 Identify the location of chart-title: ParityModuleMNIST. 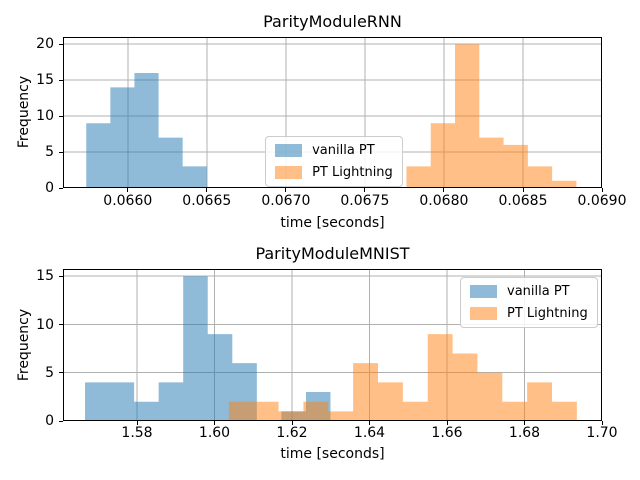
(332, 253).